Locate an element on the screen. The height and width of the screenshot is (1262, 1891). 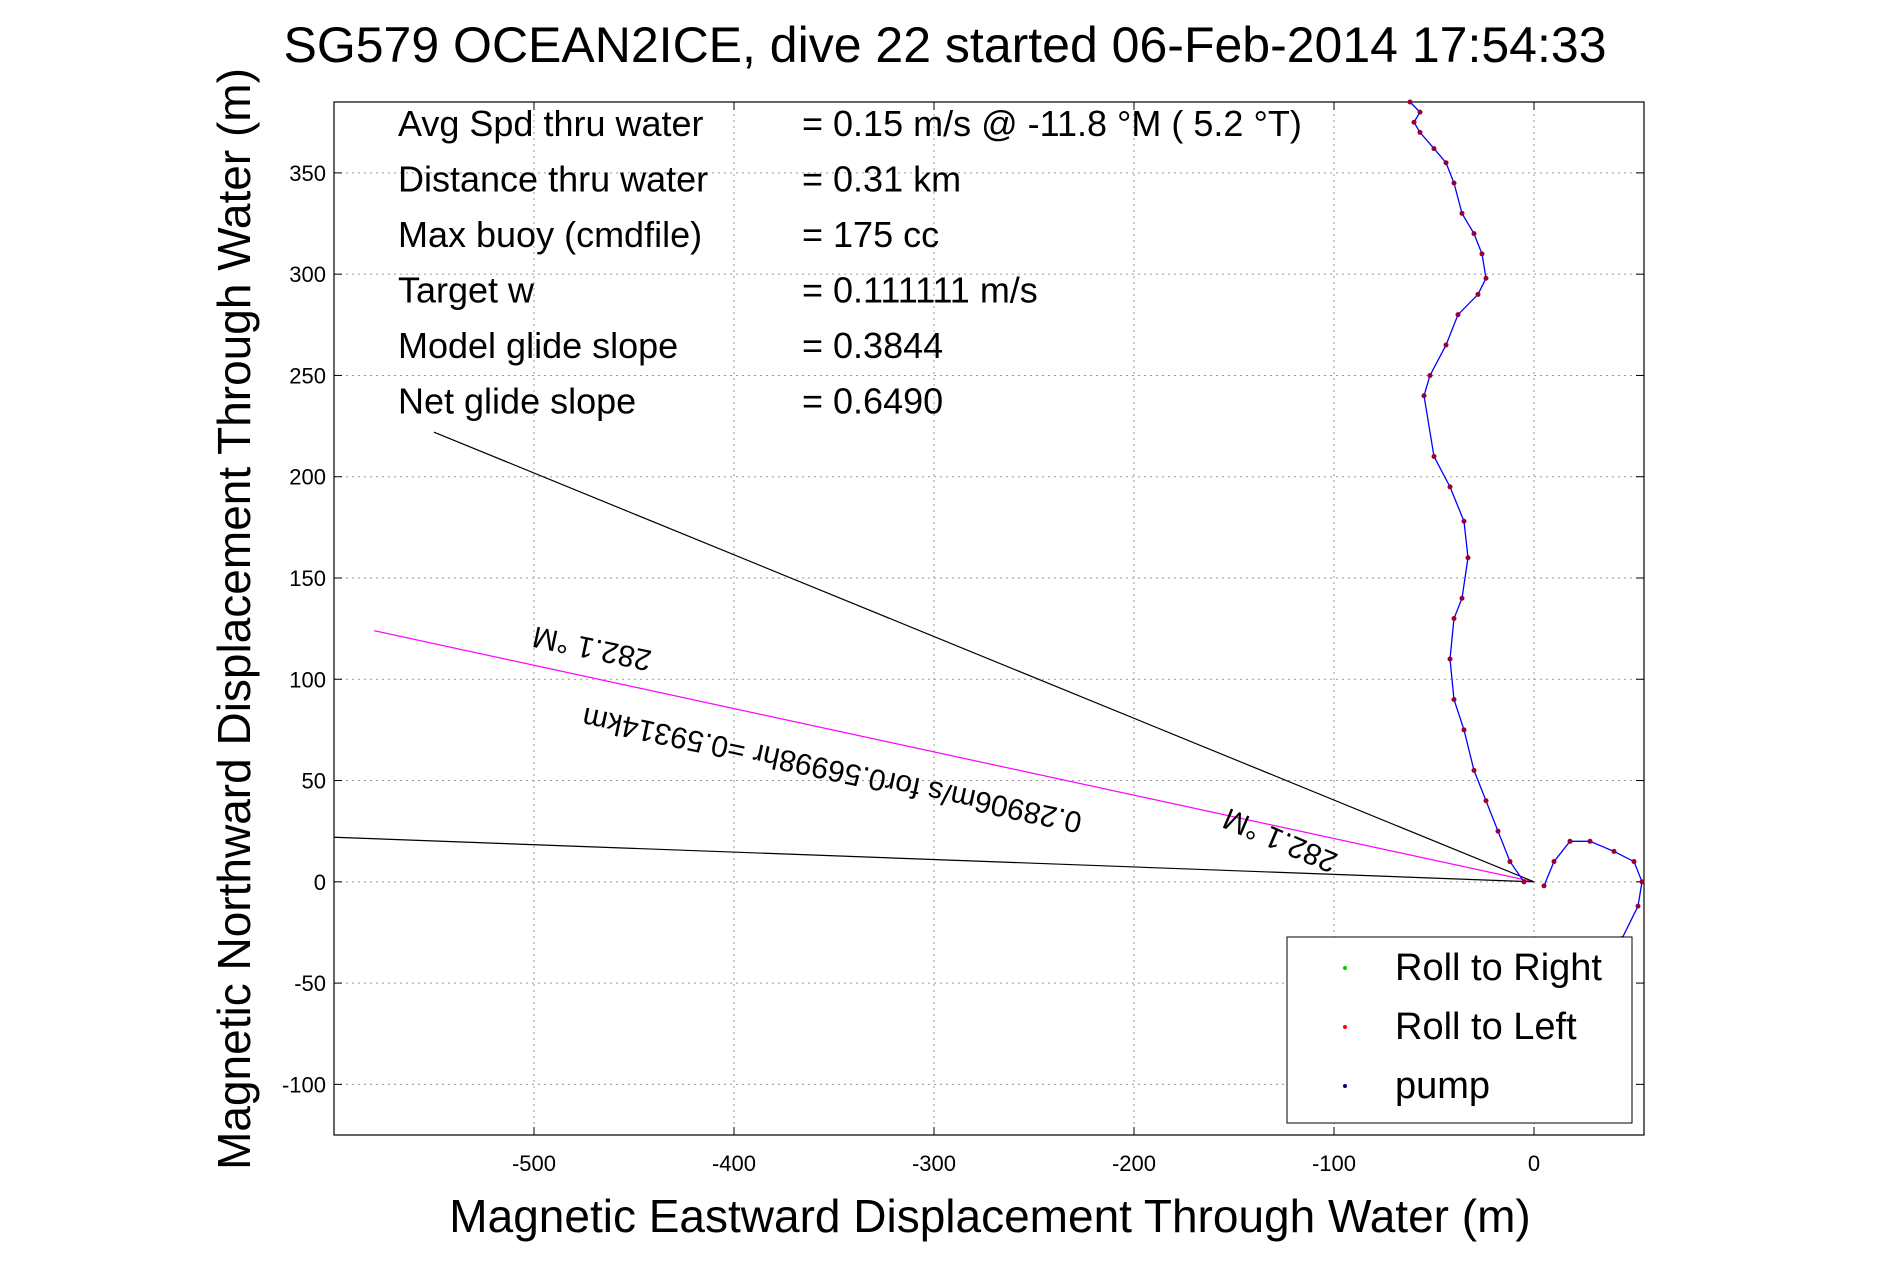
y-tick-label: -100 is located at coordinates (304, 1084).